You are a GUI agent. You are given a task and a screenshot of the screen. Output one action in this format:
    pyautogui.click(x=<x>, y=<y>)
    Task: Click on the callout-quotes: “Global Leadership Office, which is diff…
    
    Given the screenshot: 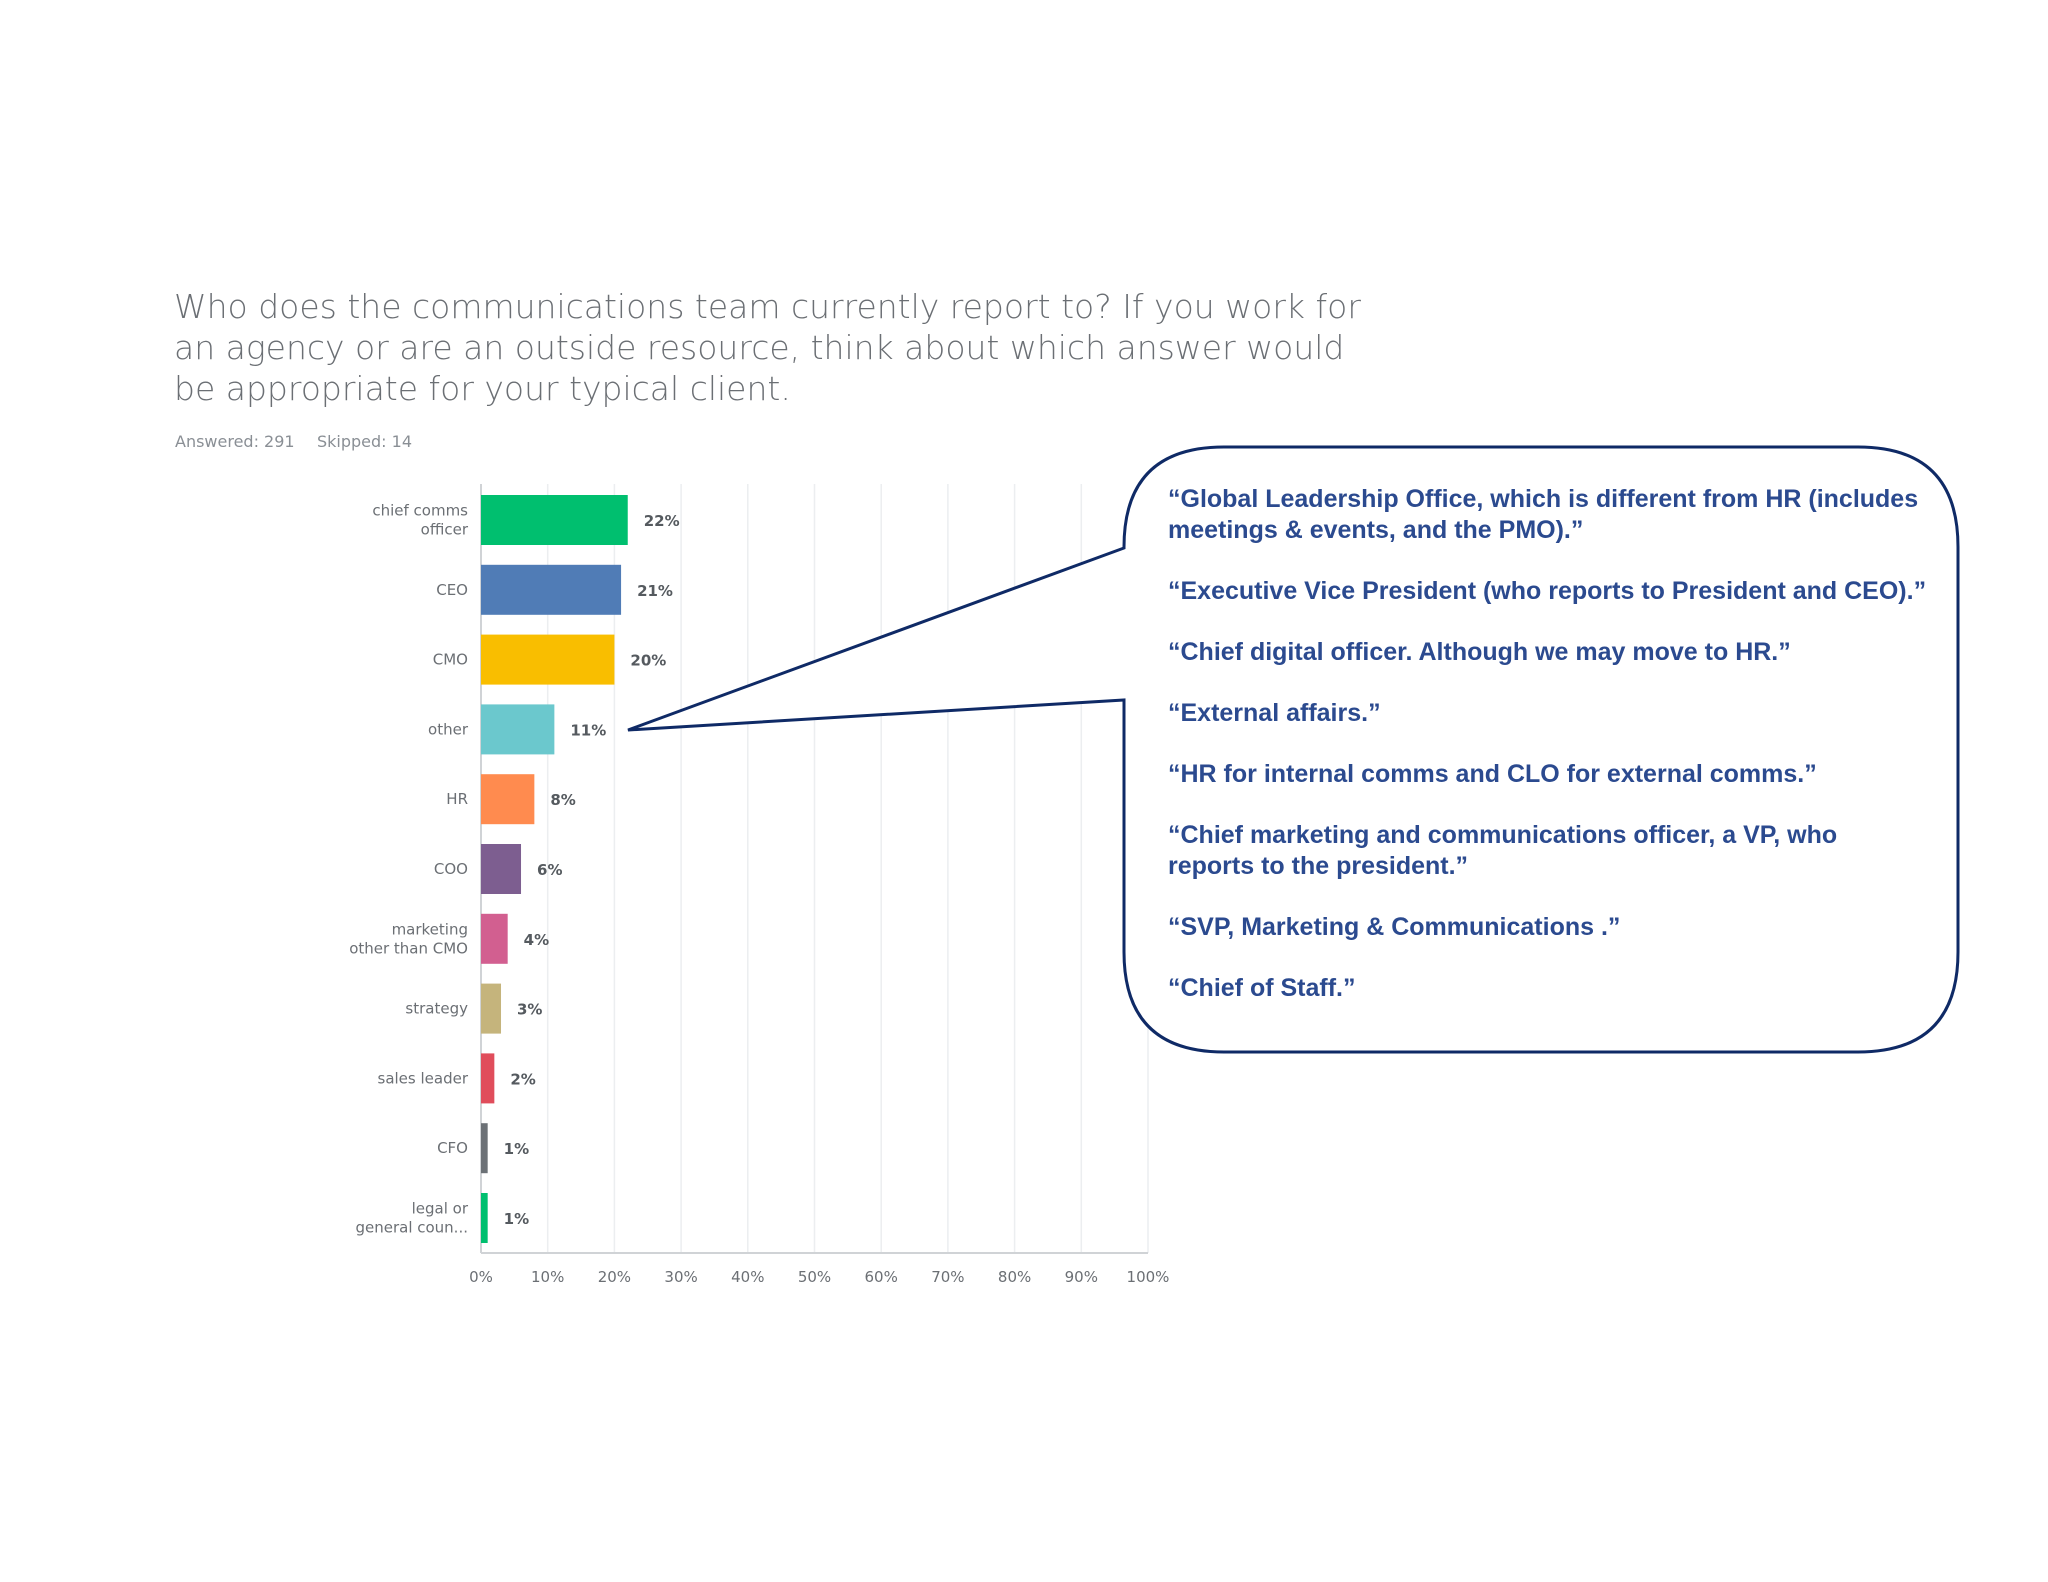 What is the action you would take?
    pyautogui.click(x=1548, y=759)
    